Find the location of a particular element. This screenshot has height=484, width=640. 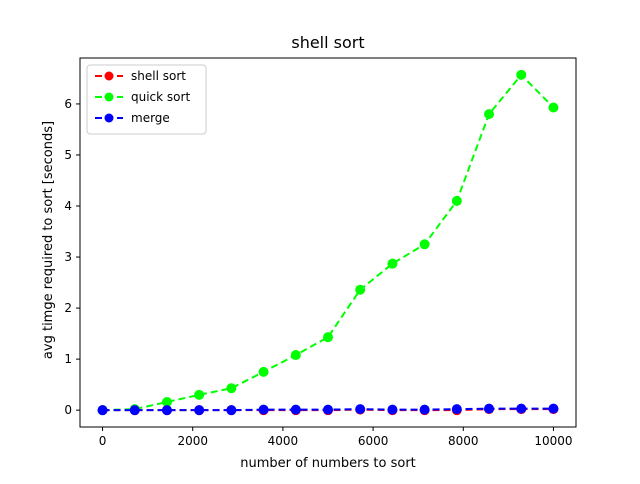

x-axis-label: number of numbers to sort is located at coordinates (328, 463).